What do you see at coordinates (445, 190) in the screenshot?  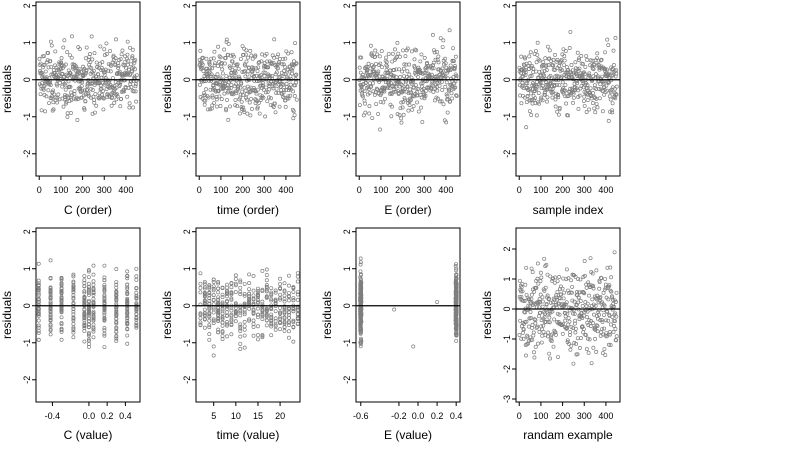 I see `x-tick-label: 400` at bounding box center [445, 190].